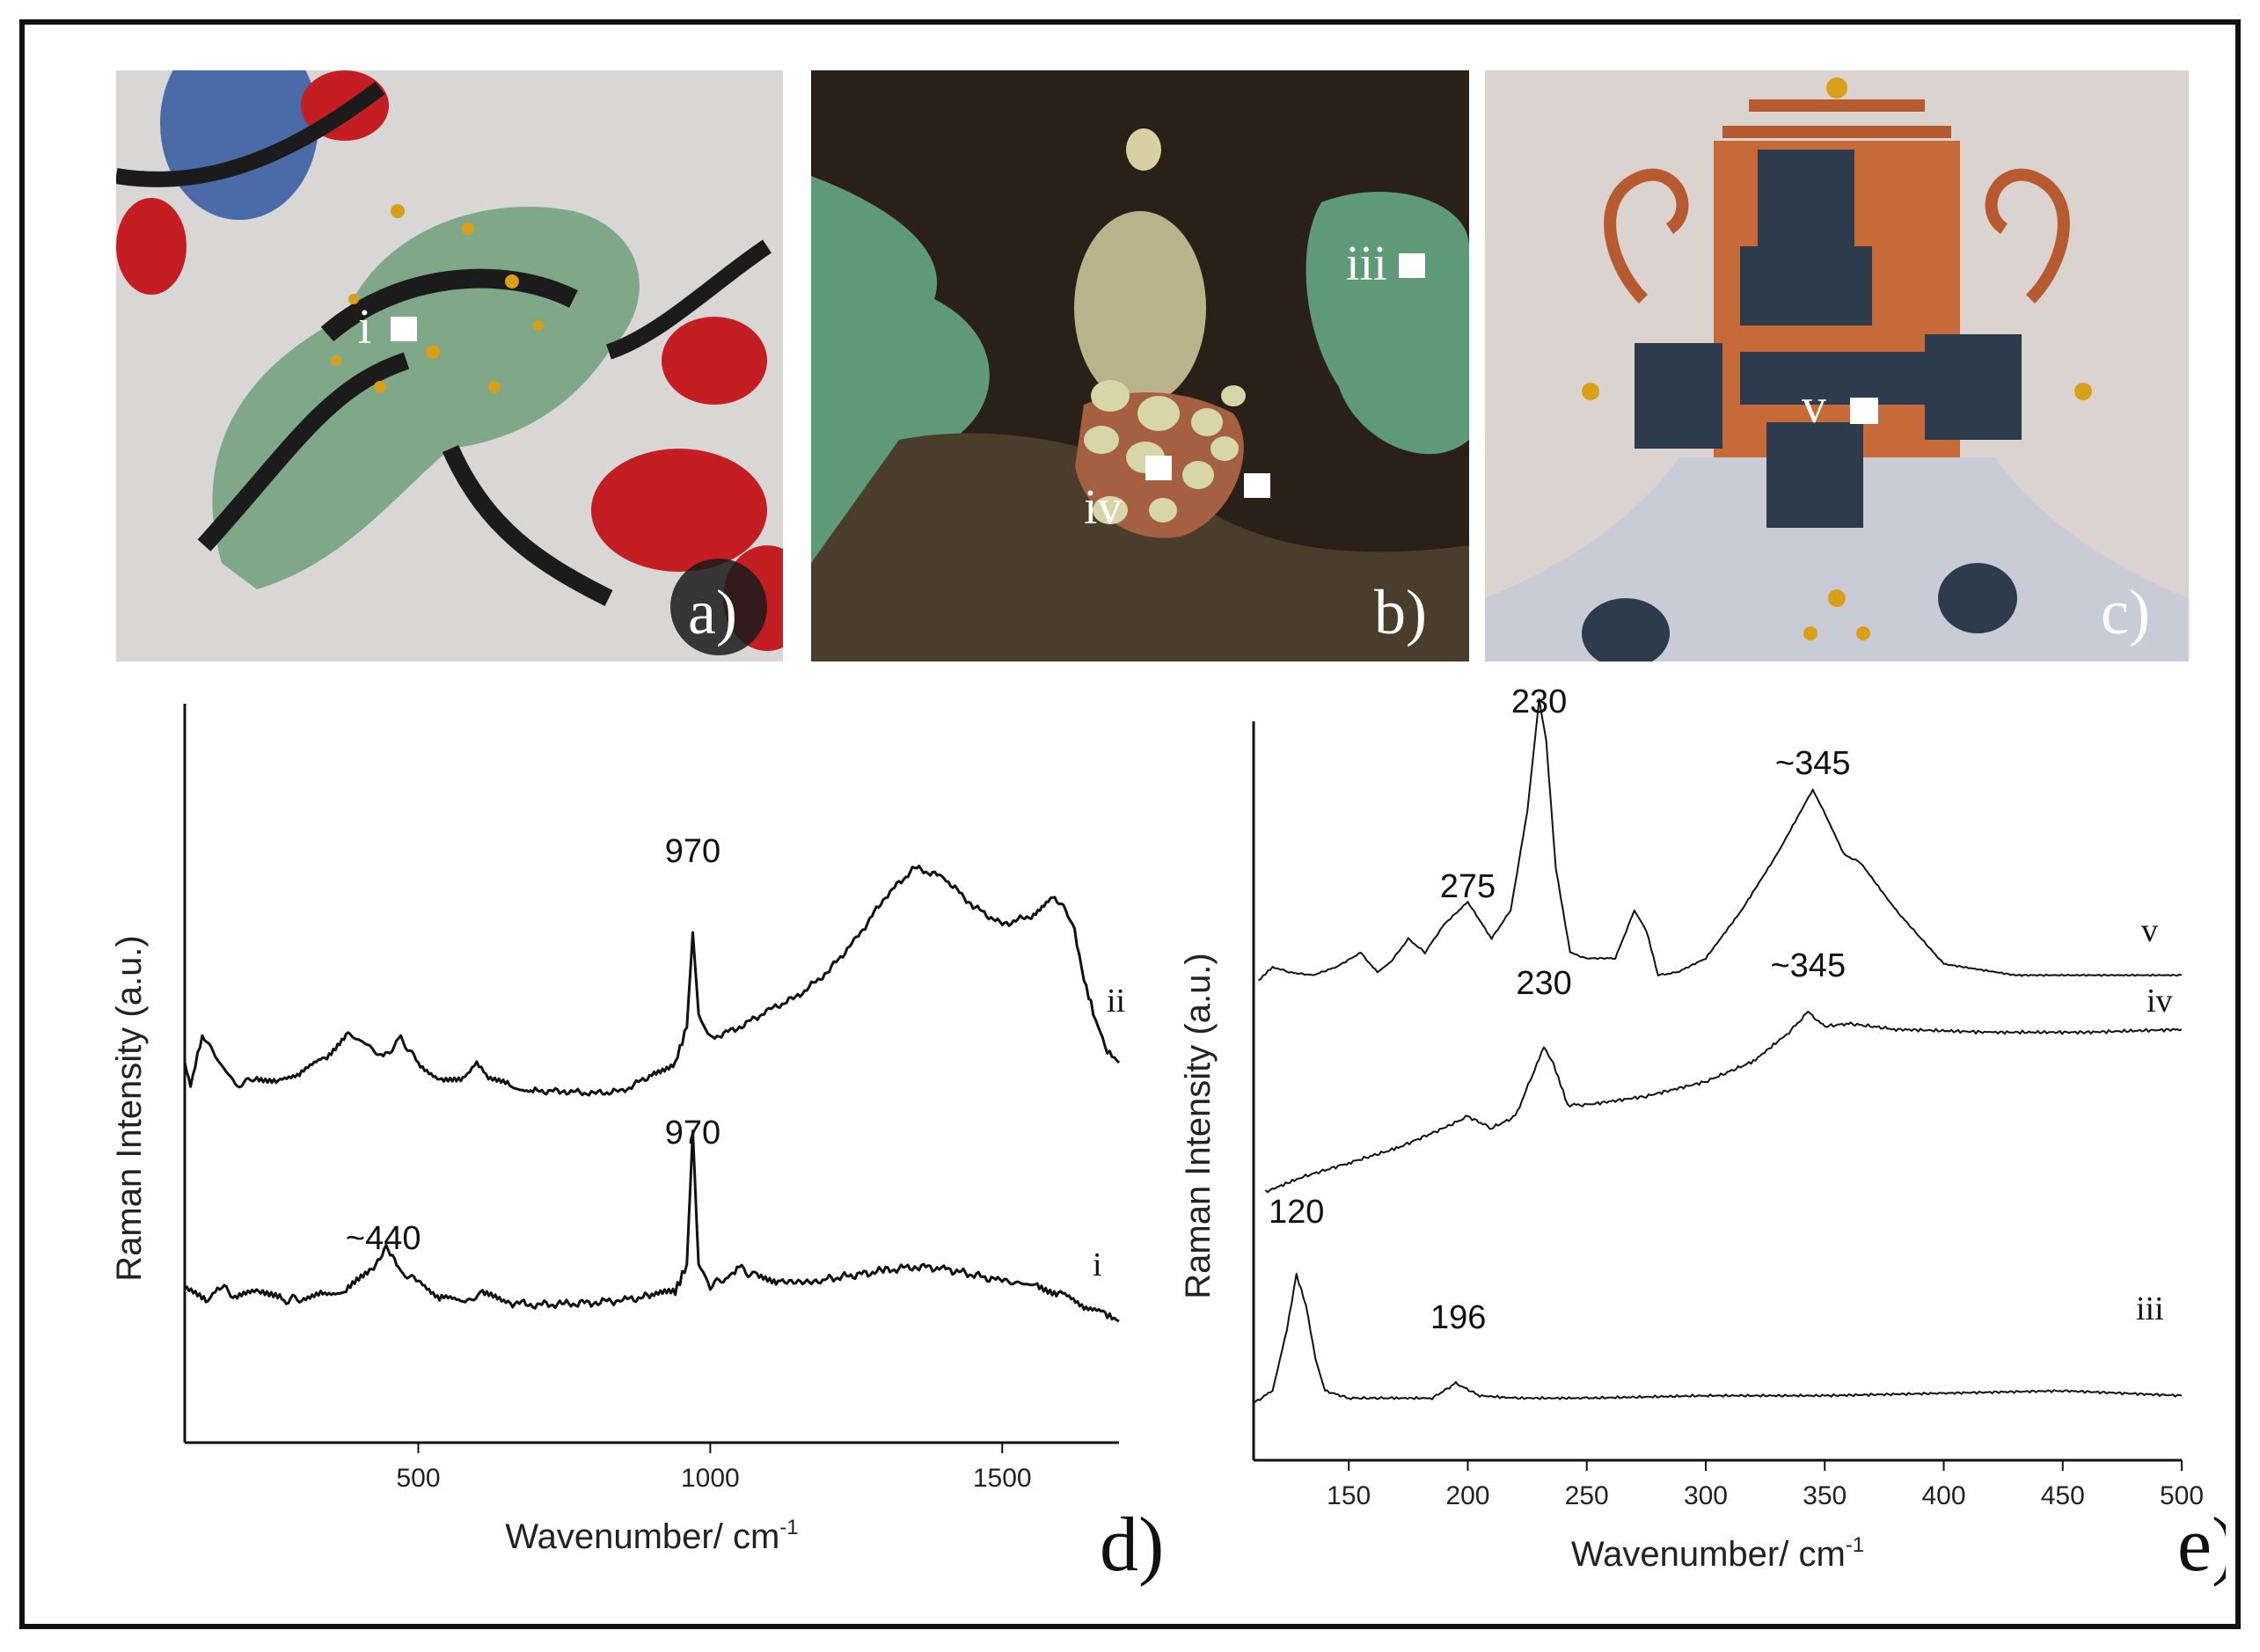  What do you see at coordinates (1400, 612) in the screenshot?
I see `panel-label-b: b)` at bounding box center [1400, 612].